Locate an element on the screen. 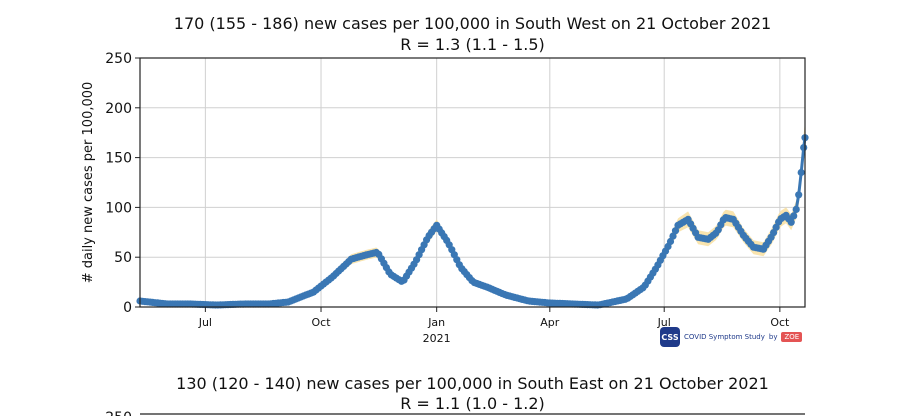  logo-brand: ZOE is located at coordinates (792, 337).